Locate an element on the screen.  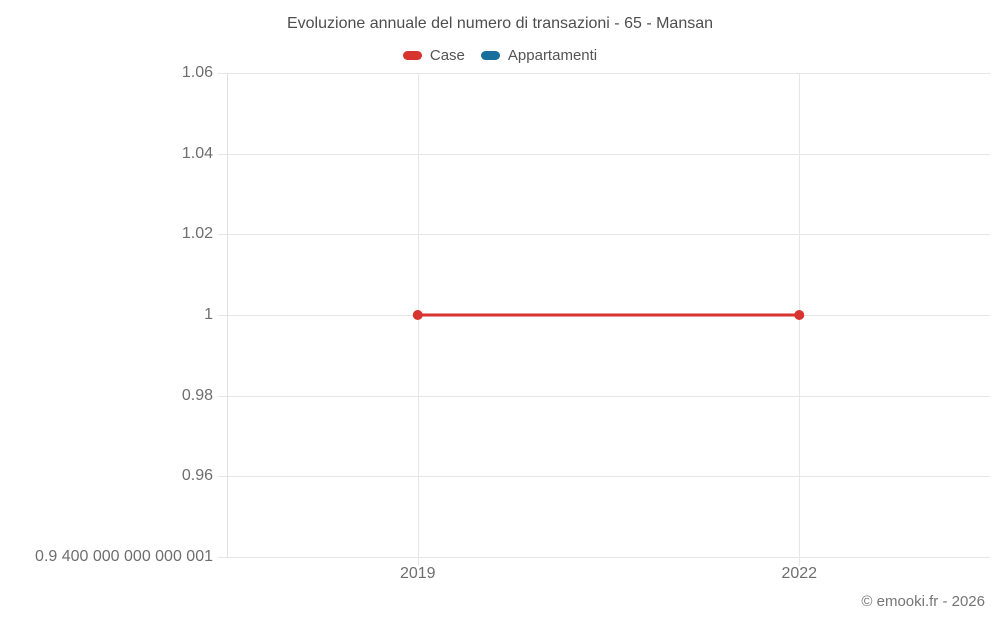
legend-label: Appartamenti is located at coordinates (552, 55).